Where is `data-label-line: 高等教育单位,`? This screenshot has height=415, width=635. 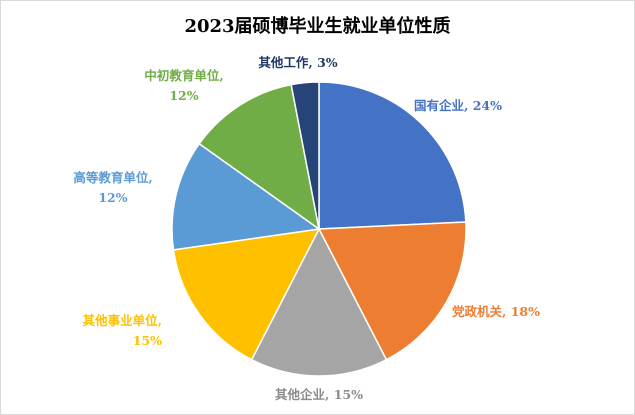 data-label-line: 高等教育单位, is located at coordinates (112, 177).